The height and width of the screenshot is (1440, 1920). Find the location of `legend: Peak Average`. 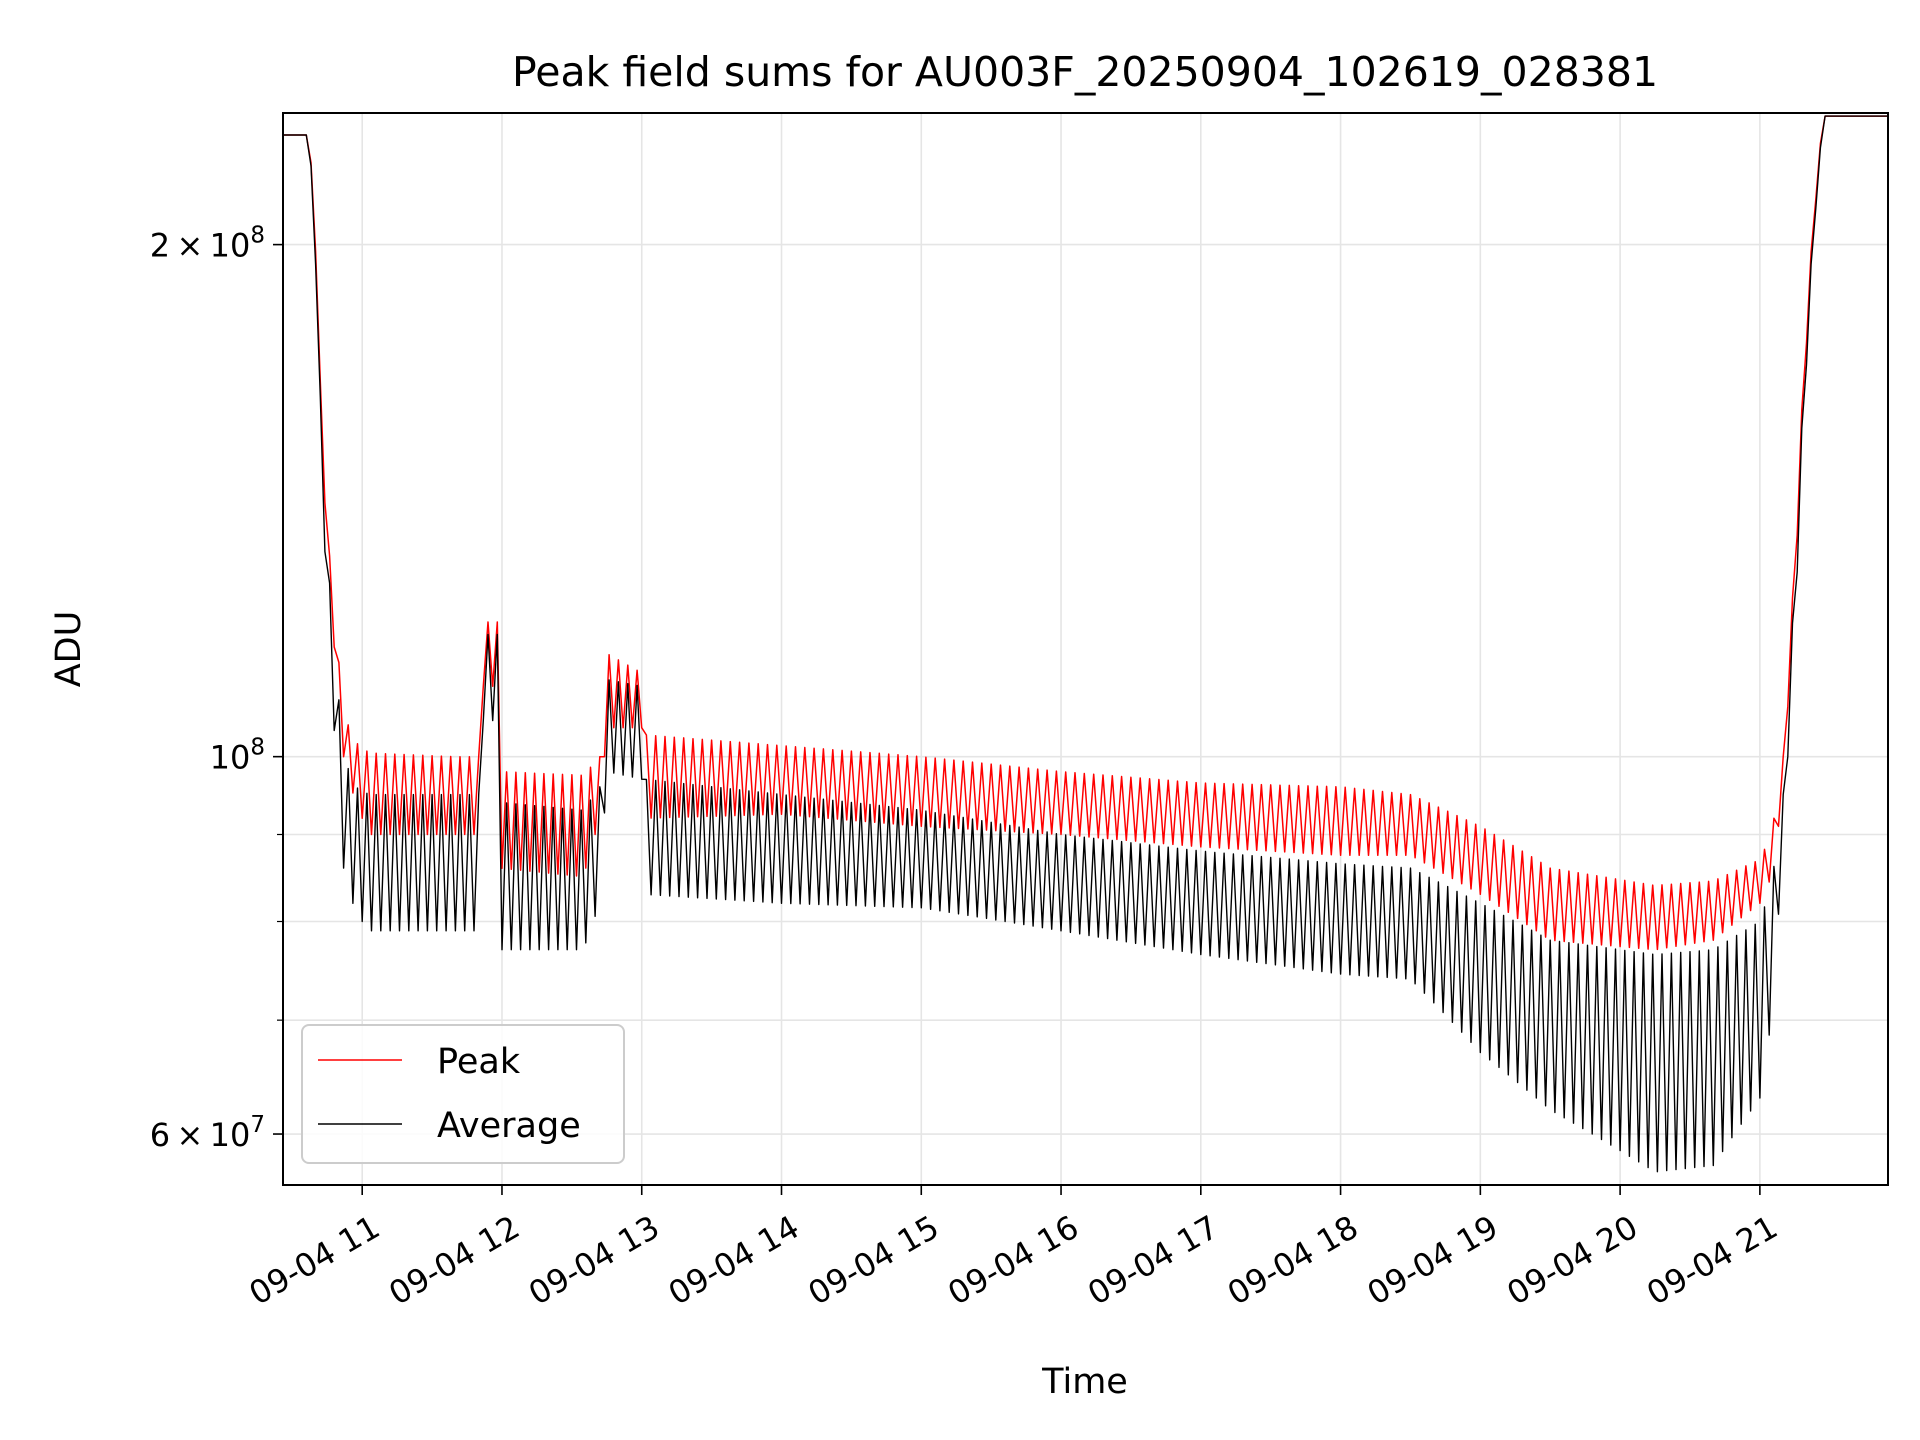

legend: Peak Average is located at coordinates (463, 1094).